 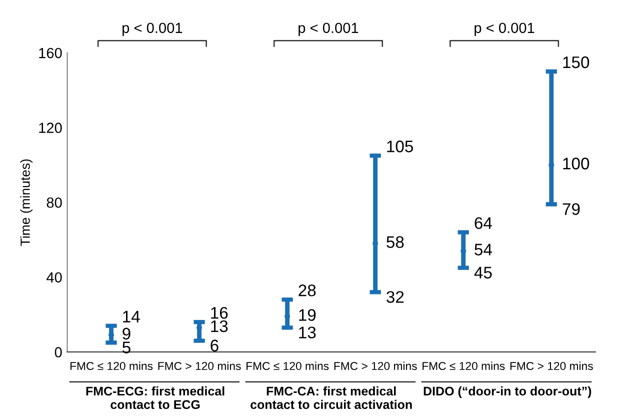 I want to click on annotation: 6, so click(x=214, y=346).